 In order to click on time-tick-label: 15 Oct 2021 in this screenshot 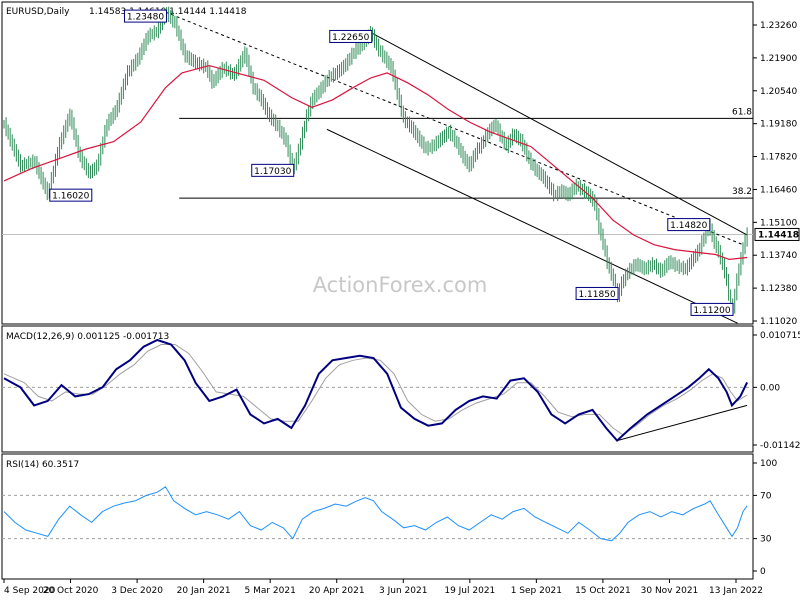, I will do `click(603, 591)`.